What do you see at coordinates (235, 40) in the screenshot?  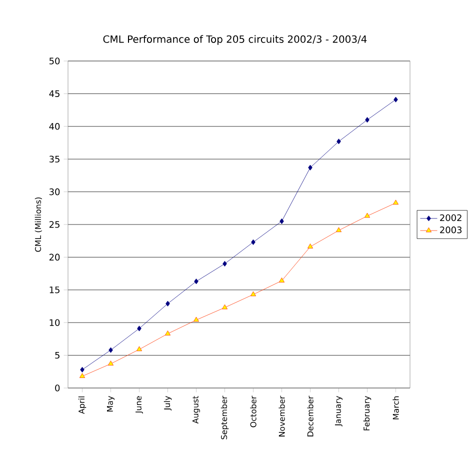 I see `chart-title: CML Performance of Top 205 circuits 2002/3 - 2003/4` at bounding box center [235, 40].